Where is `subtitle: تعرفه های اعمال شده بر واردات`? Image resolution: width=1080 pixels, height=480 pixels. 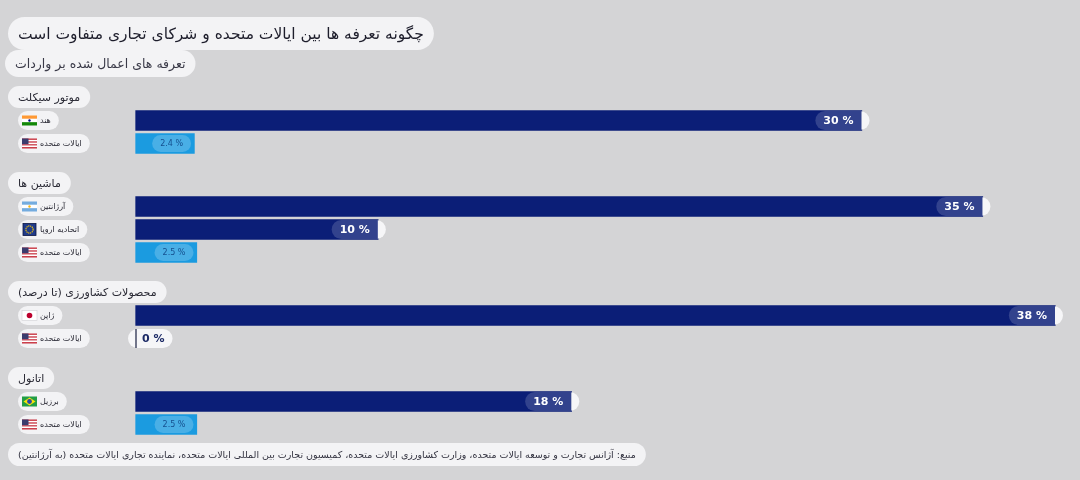
subtitle: تعرفه های اعمال شده بر واردات is located at coordinates (100, 63).